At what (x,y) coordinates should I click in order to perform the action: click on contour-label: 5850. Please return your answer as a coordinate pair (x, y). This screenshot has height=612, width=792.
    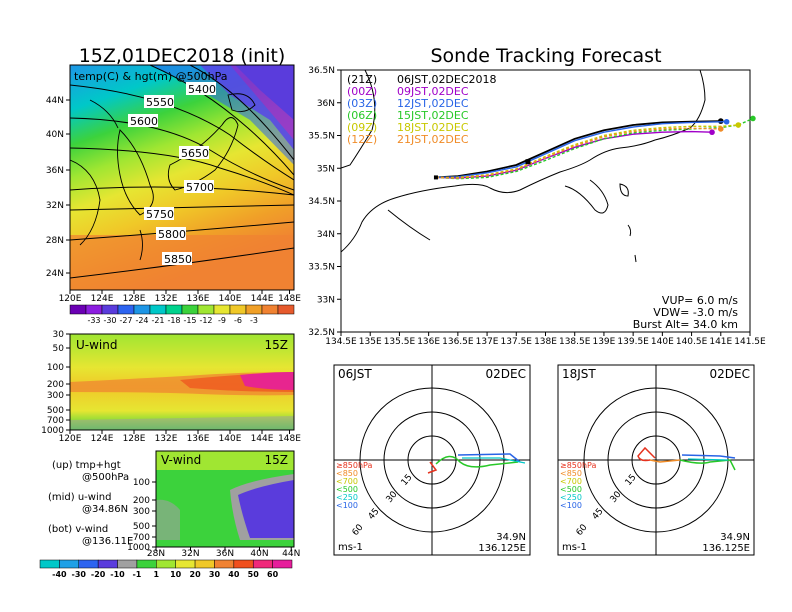
    Looking at the image, I should click on (178, 259).